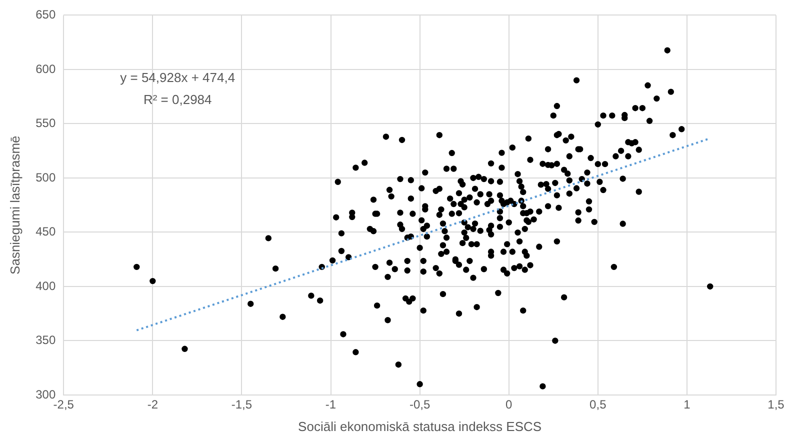 This screenshot has width=790, height=441. What do you see at coordinates (46, 340) in the screenshot?
I see `y-tick-label: 350` at bounding box center [46, 340].